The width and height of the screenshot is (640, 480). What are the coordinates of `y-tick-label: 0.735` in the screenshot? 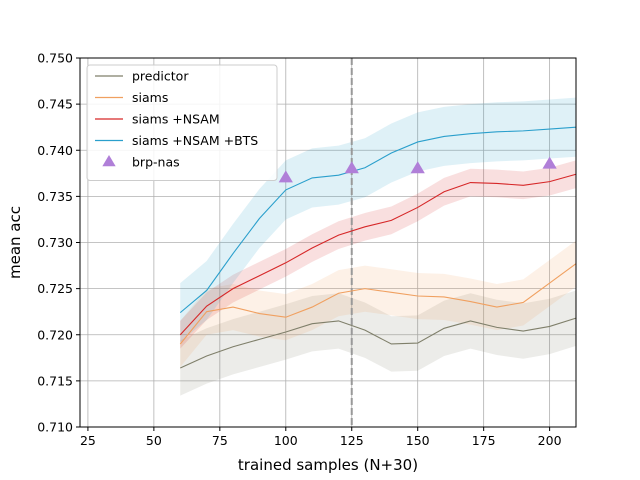 It's located at (55, 196).